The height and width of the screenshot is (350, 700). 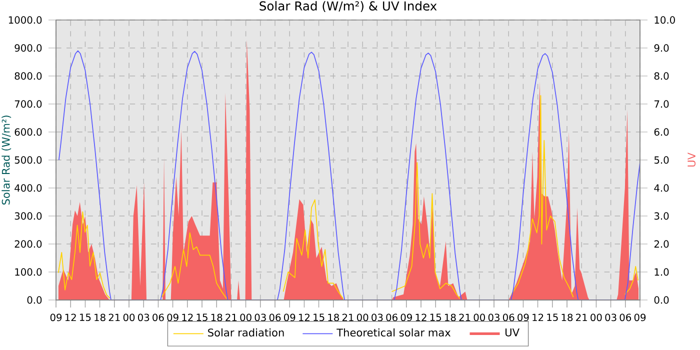 I want to click on y-tick-label: 100.0, so click(x=28, y=272).